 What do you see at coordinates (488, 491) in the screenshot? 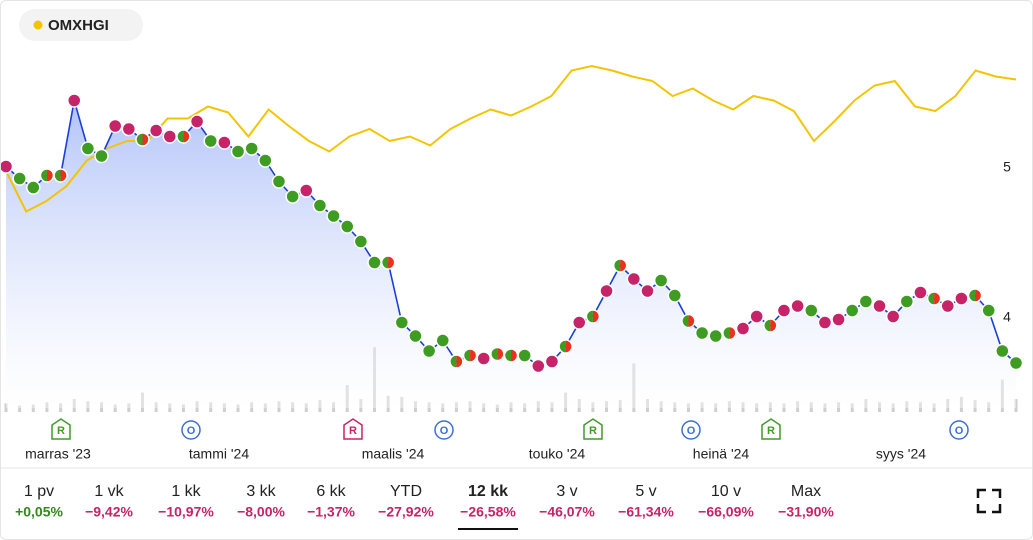
I see `period-label: 12 kk` at bounding box center [488, 491].